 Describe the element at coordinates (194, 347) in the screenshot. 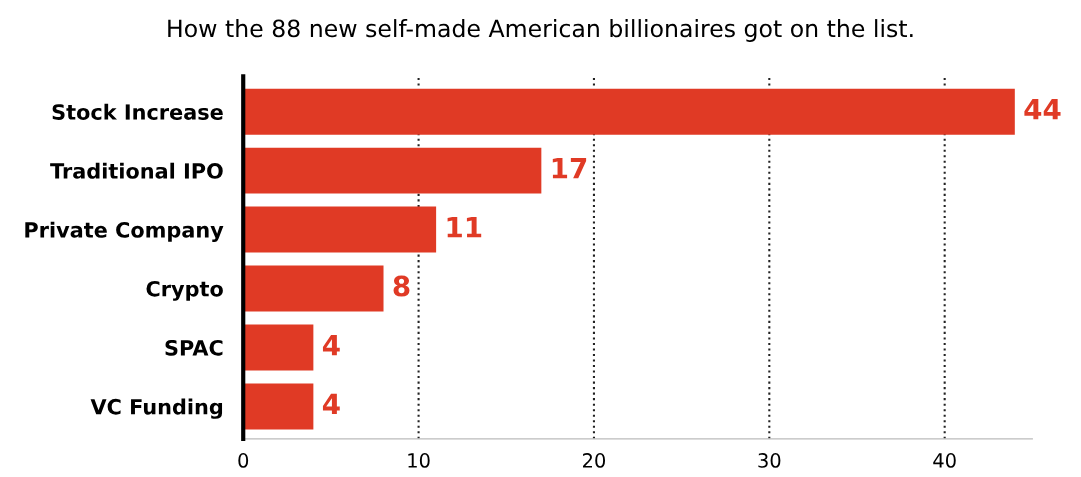

I see `y-tick-label: SPAC` at that location.